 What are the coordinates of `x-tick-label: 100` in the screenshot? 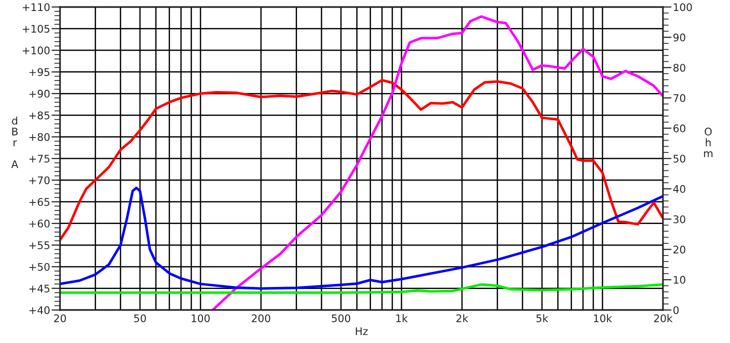 It's located at (201, 318).